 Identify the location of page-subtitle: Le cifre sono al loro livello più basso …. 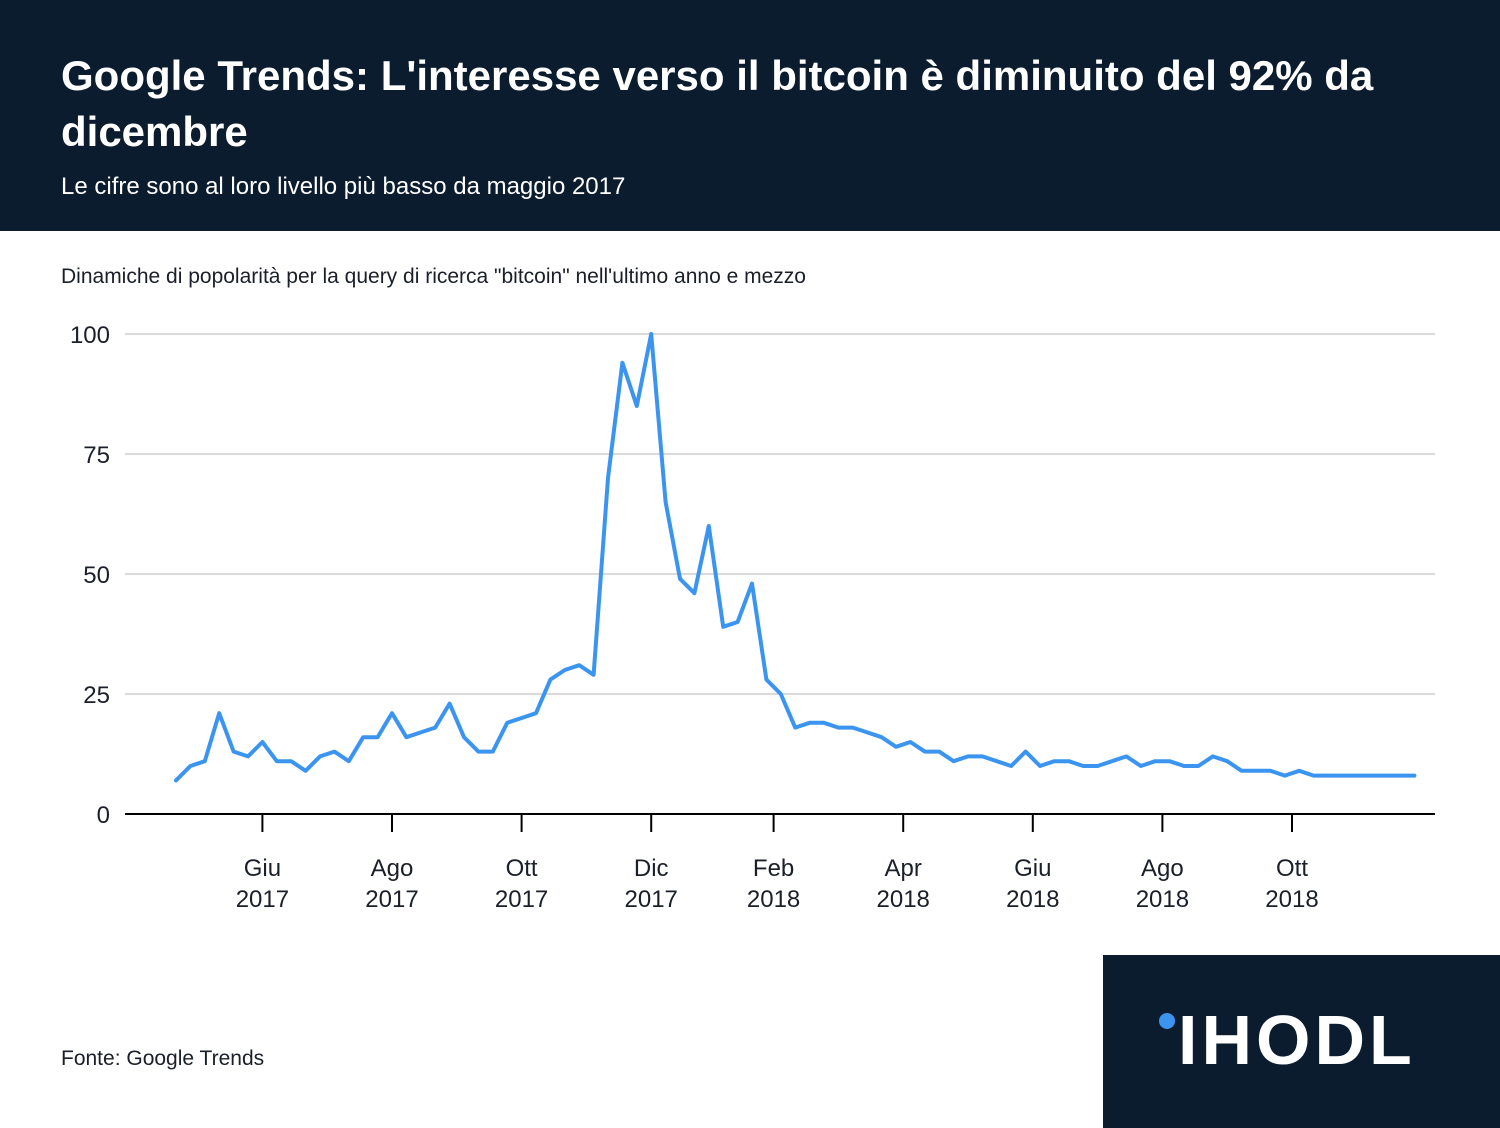
(343, 186).